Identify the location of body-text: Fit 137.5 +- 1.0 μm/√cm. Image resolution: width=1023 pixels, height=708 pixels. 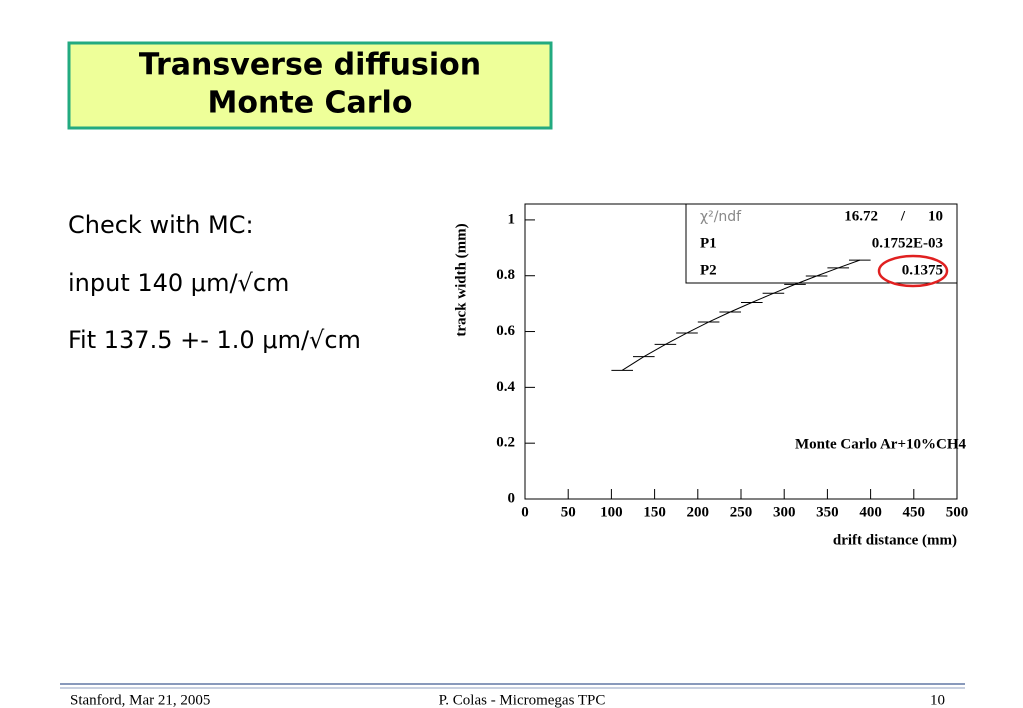
(214, 340).